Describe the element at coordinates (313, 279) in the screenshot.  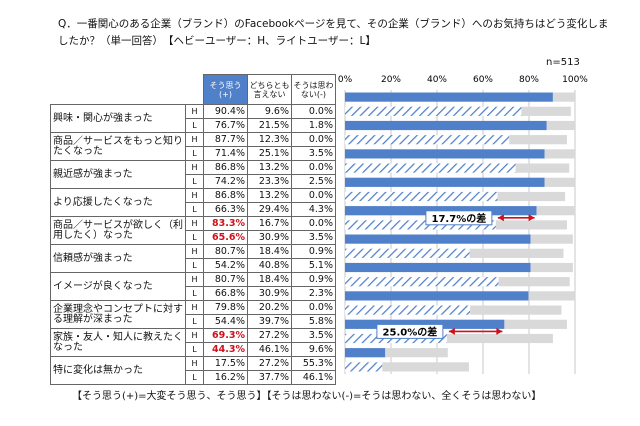
I see `data-label: 0.9%` at that location.